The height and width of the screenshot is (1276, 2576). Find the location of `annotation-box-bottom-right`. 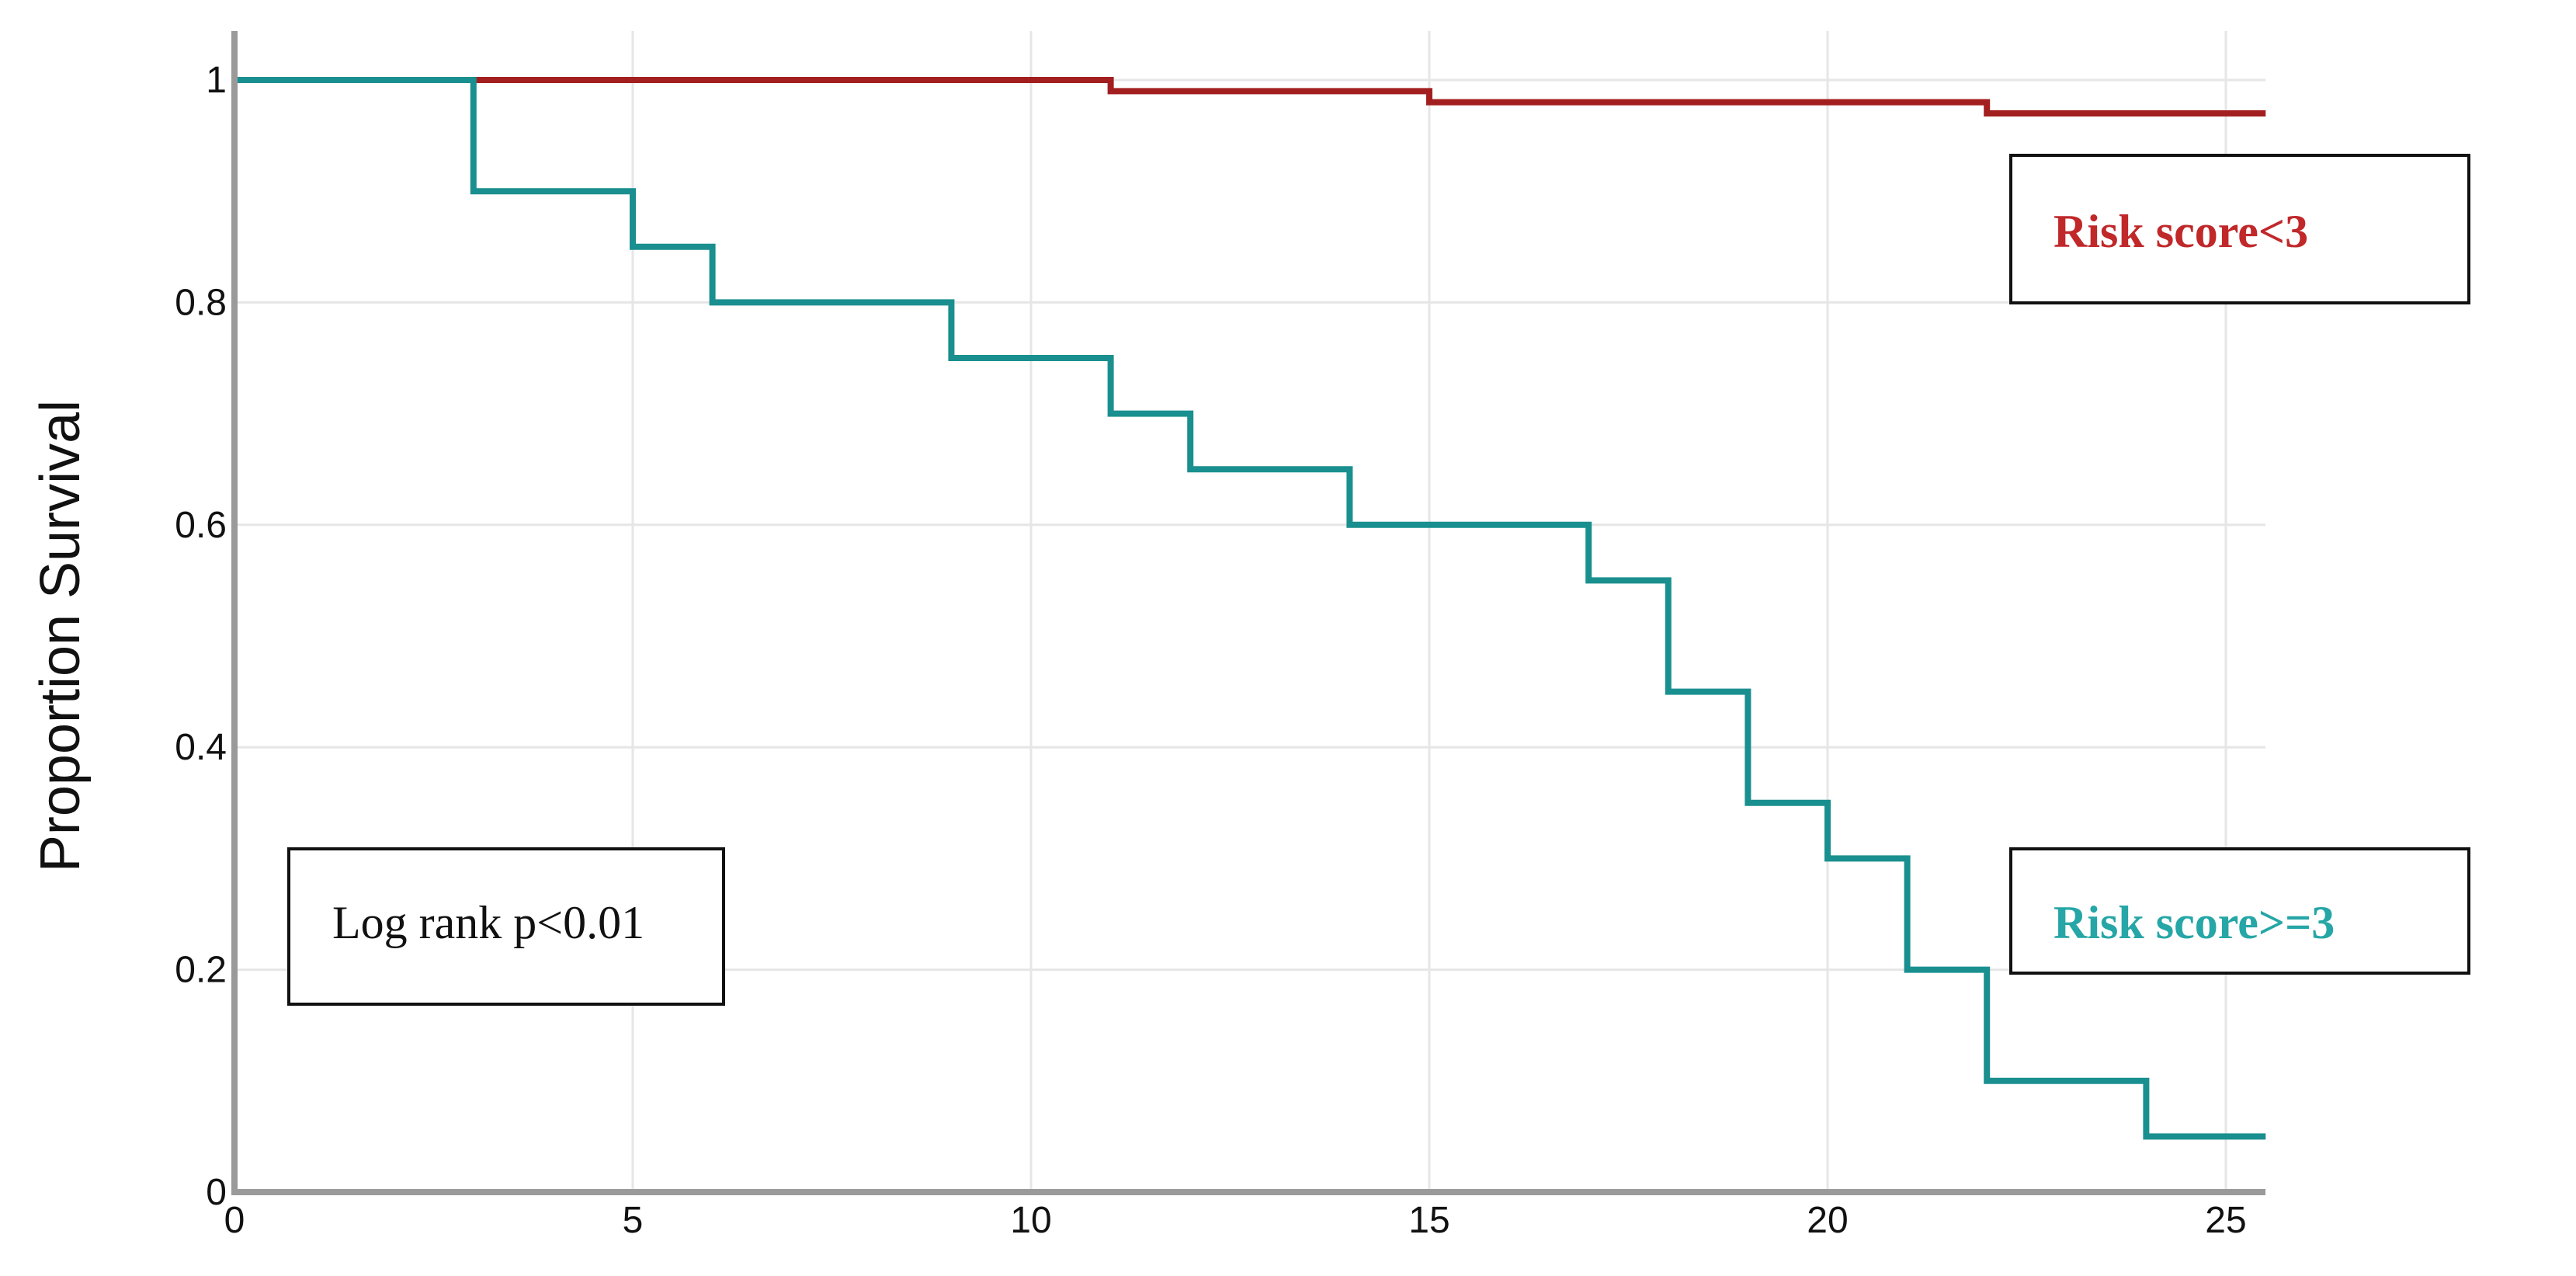

annotation-box-bottom-right is located at coordinates (2239, 911).